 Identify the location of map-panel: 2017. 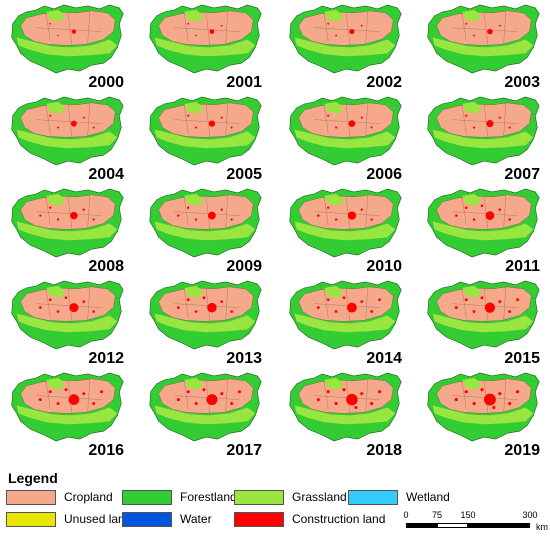
(205, 416).